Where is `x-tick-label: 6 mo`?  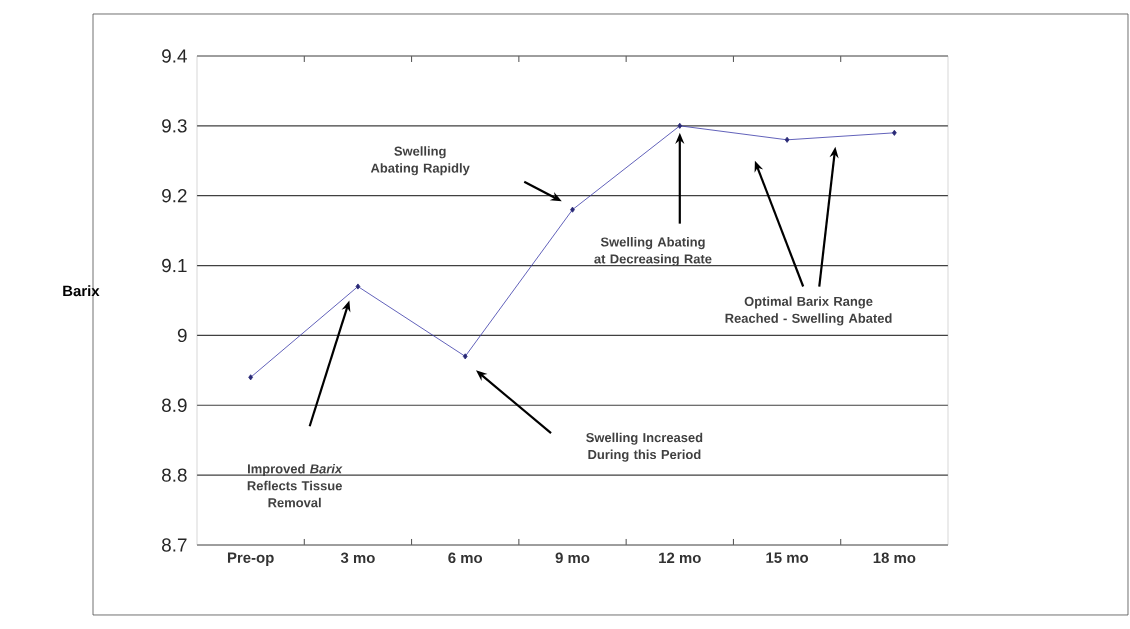
x-tick-label: 6 mo is located at coordinates (465, 558).